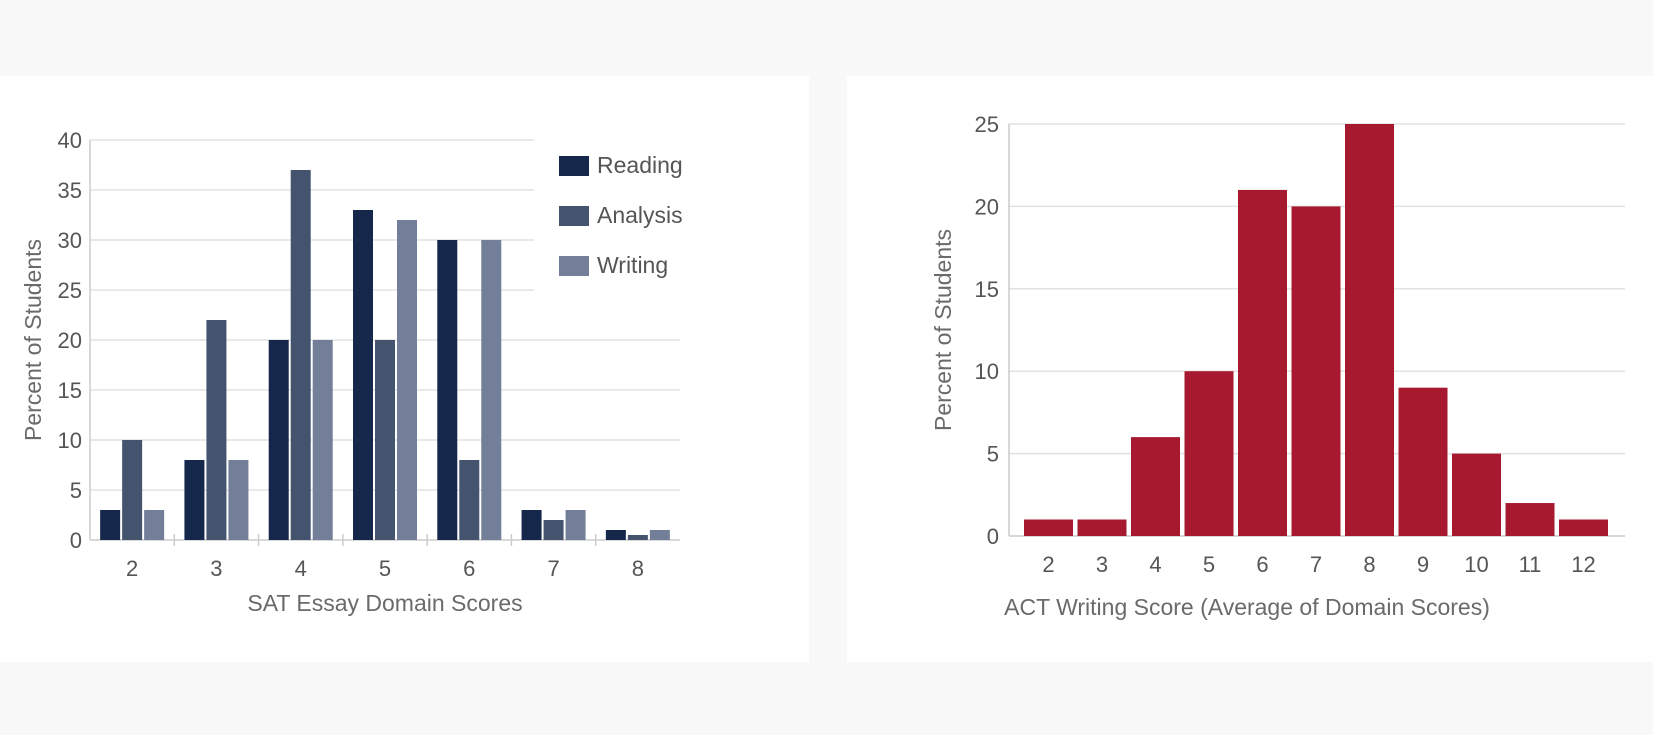 This screenshot has width=1653, height=735. Describe the element at coordinates (640, 215) in the screenshot. I see `legend-label-analysis: Analysis` at that location.